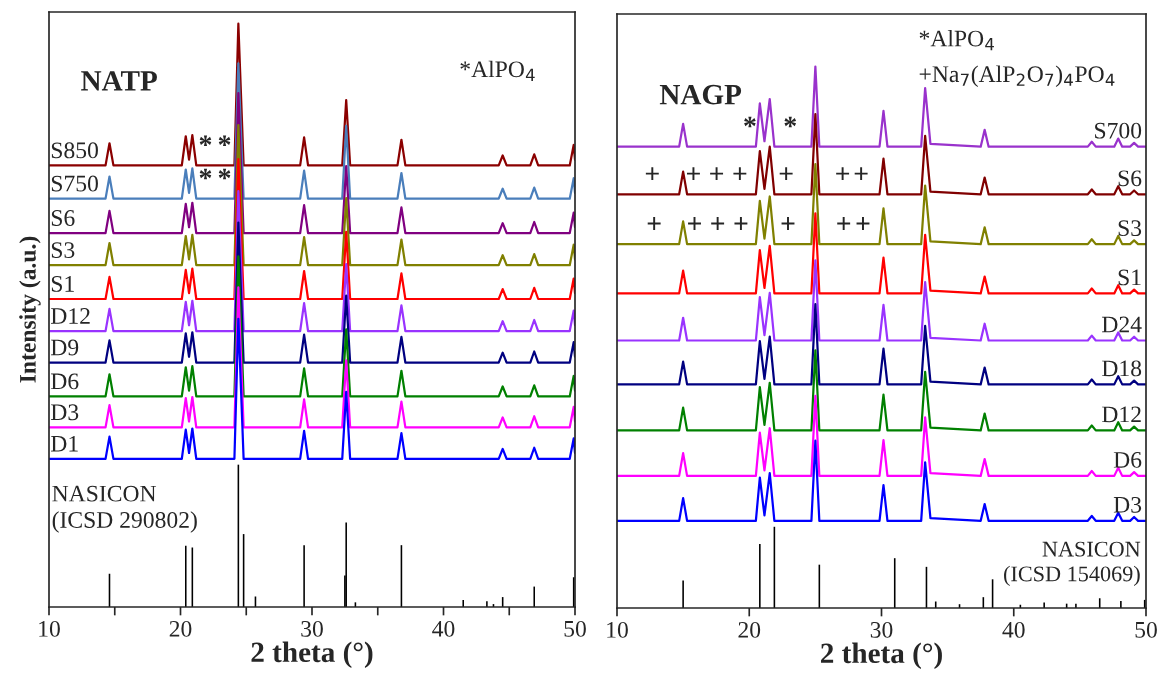 The width and height of the screenshot is (1163, 685). Describe the element at coordinates (30, 309) in the screenshot. I see `y-axis-title: Intensity (a.u.)` at that location.